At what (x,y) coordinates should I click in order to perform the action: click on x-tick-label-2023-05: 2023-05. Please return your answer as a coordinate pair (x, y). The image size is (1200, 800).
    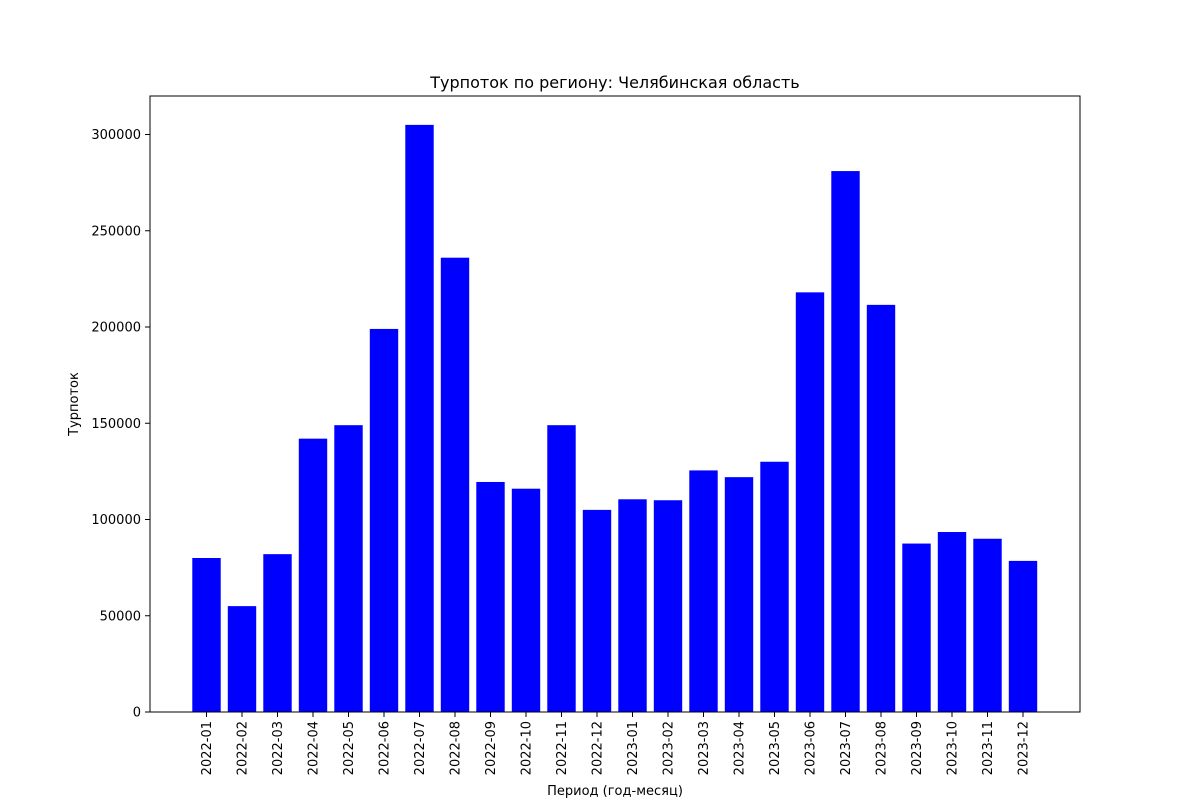
    Looking at the image, I should click on (775, 748).